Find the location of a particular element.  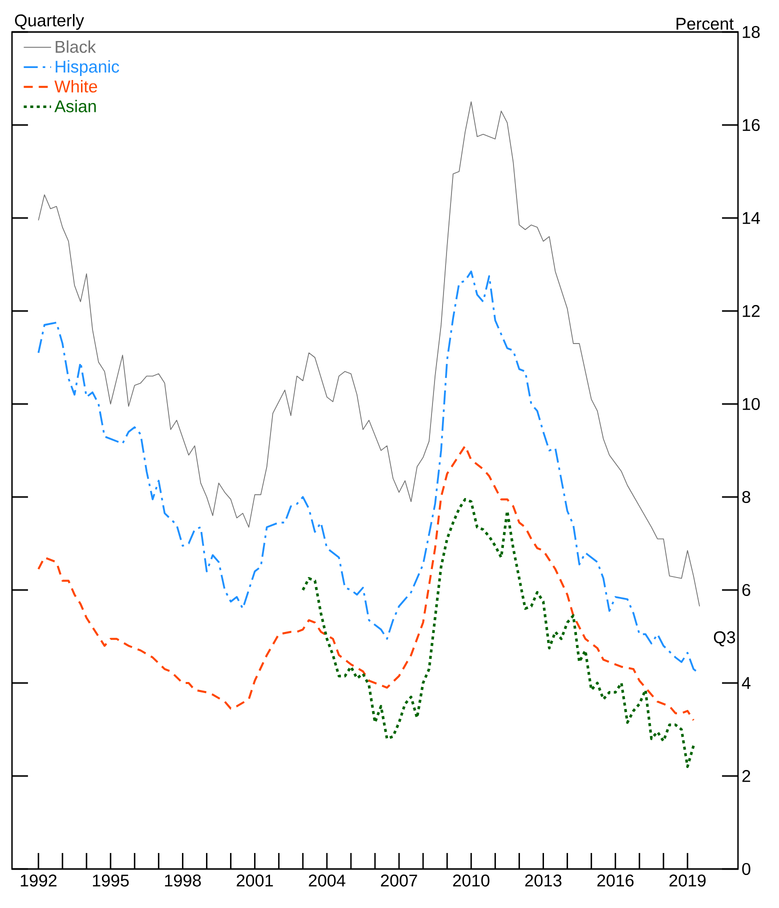

x-tick-label: 2001 is located at coordinates (254, 880).